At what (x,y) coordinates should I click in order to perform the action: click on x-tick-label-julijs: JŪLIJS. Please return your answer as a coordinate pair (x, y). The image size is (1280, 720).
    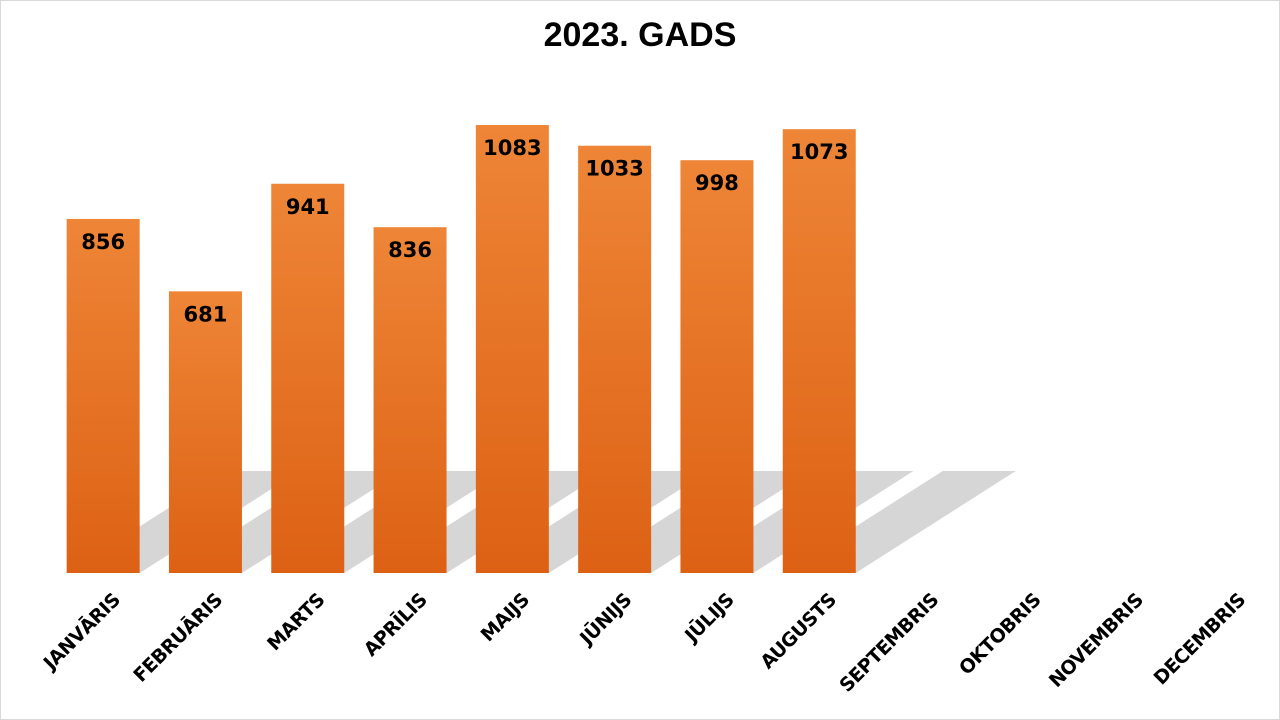
    Looking at the image, I should click on (709, 618).